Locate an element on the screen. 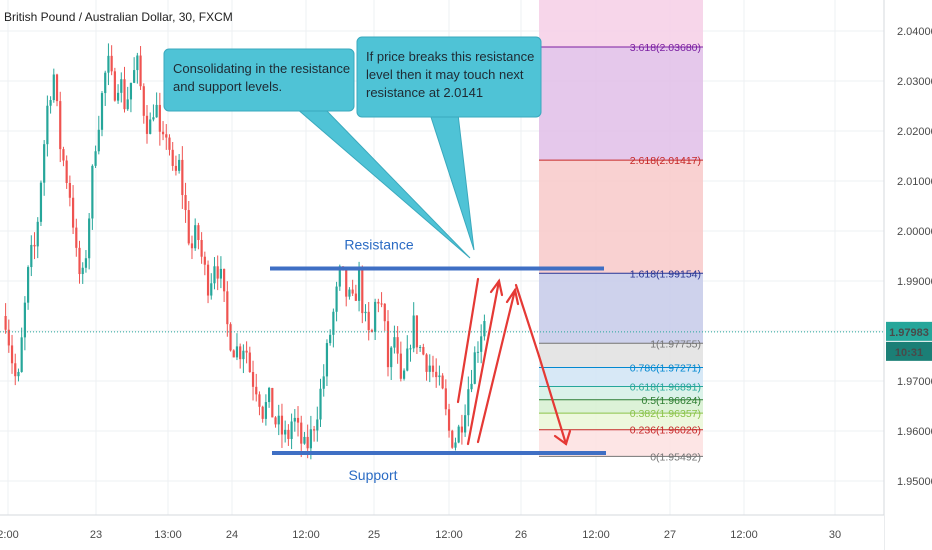 The height and width of the screenshot is (550, 932). current-price-badge is located at coordinates (909, 331).